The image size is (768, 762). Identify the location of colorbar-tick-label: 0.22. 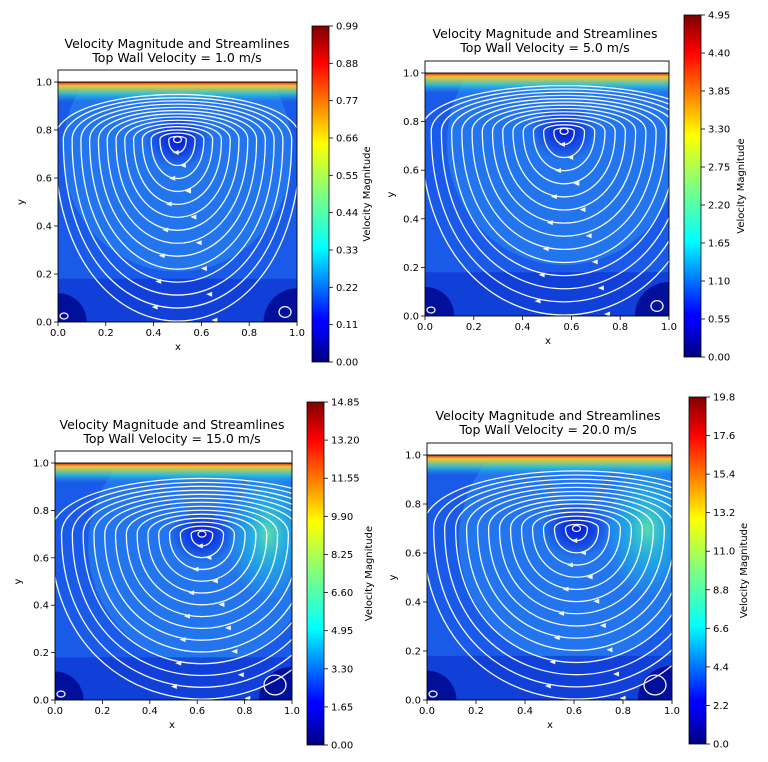
(347, 288).